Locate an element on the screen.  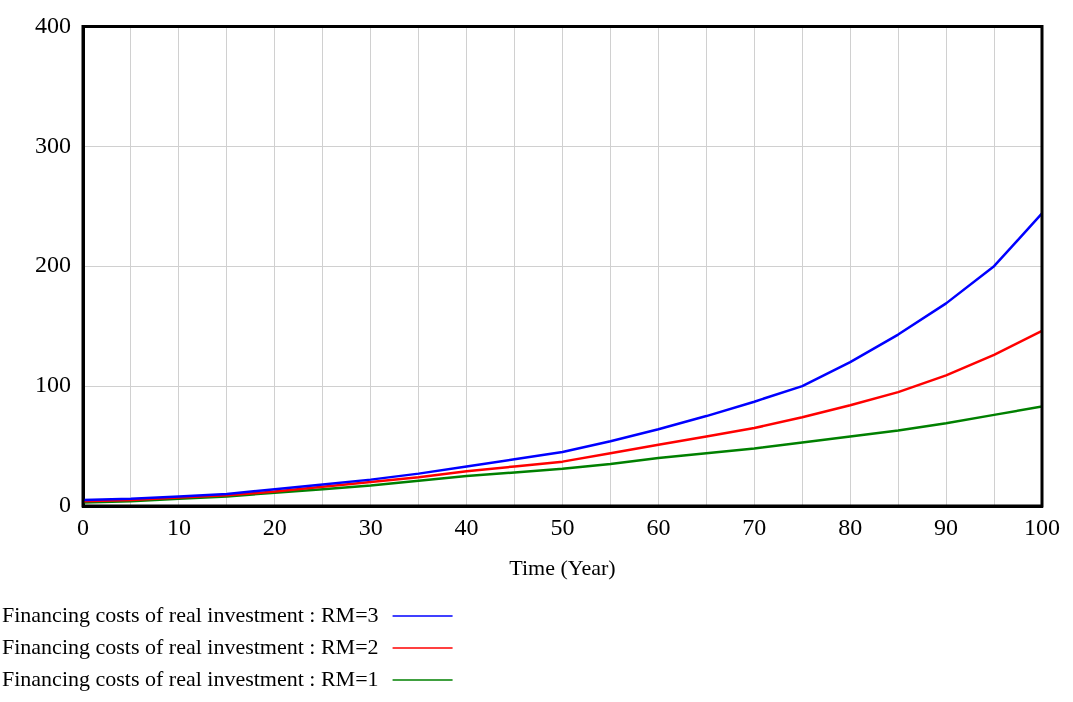
legend-label: Financing costs of real investment : RM=1 is located at coordinates (190, 678).